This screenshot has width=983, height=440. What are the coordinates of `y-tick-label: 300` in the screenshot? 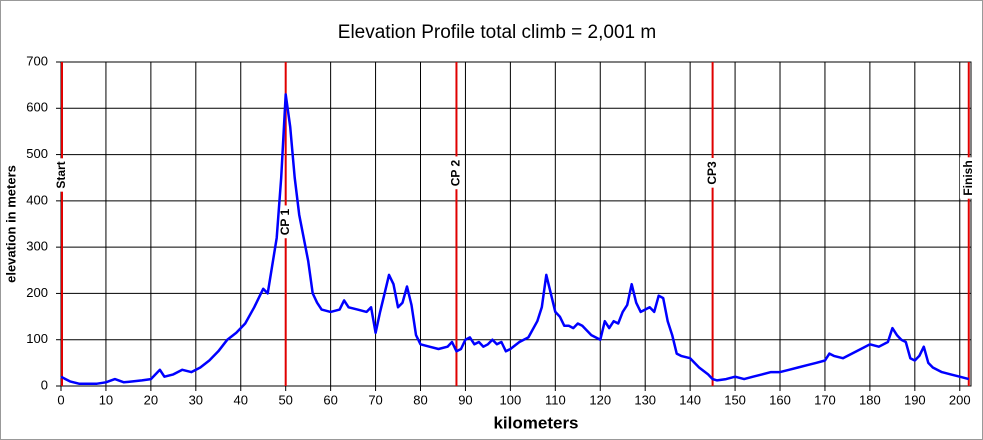 It's located at (37, 246).